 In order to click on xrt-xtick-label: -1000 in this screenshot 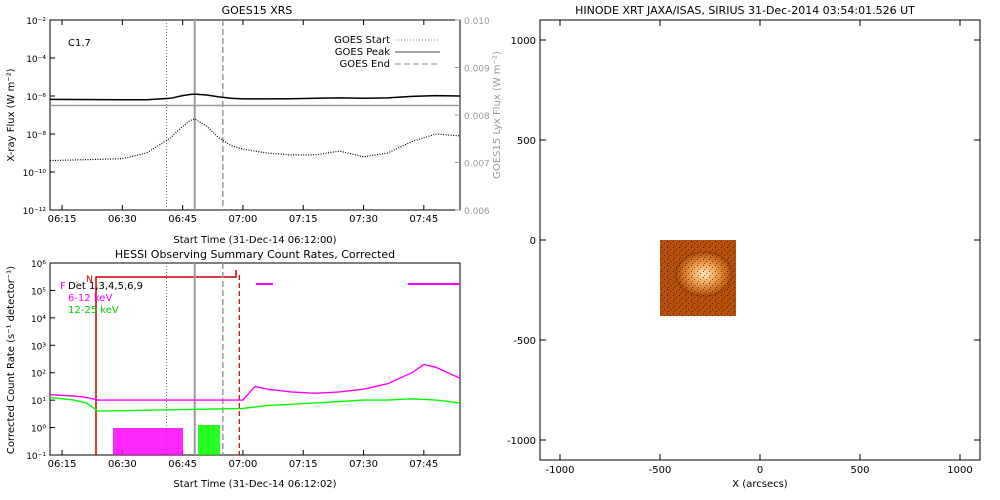, I will do `click(559, 470)`.